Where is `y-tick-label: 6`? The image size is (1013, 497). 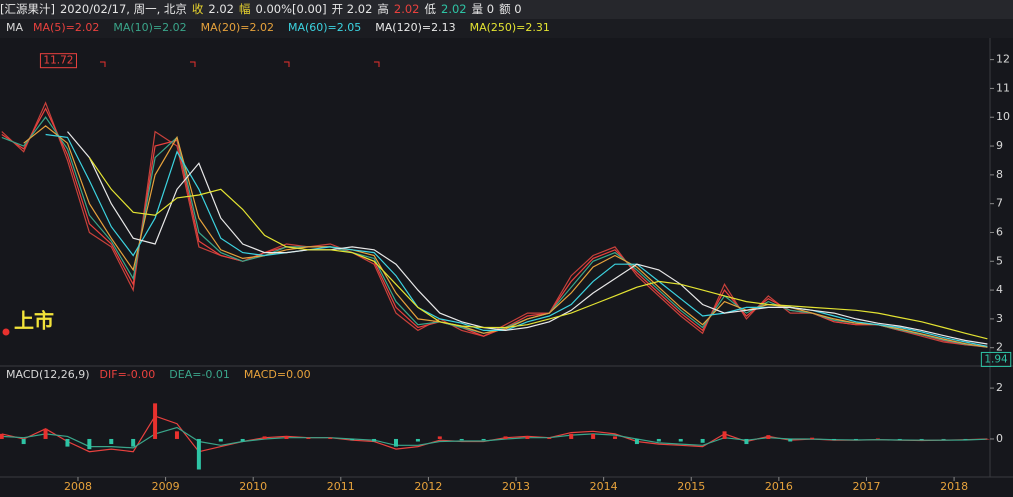 y-tick-label: 6 is located at coordinates (999, 231).